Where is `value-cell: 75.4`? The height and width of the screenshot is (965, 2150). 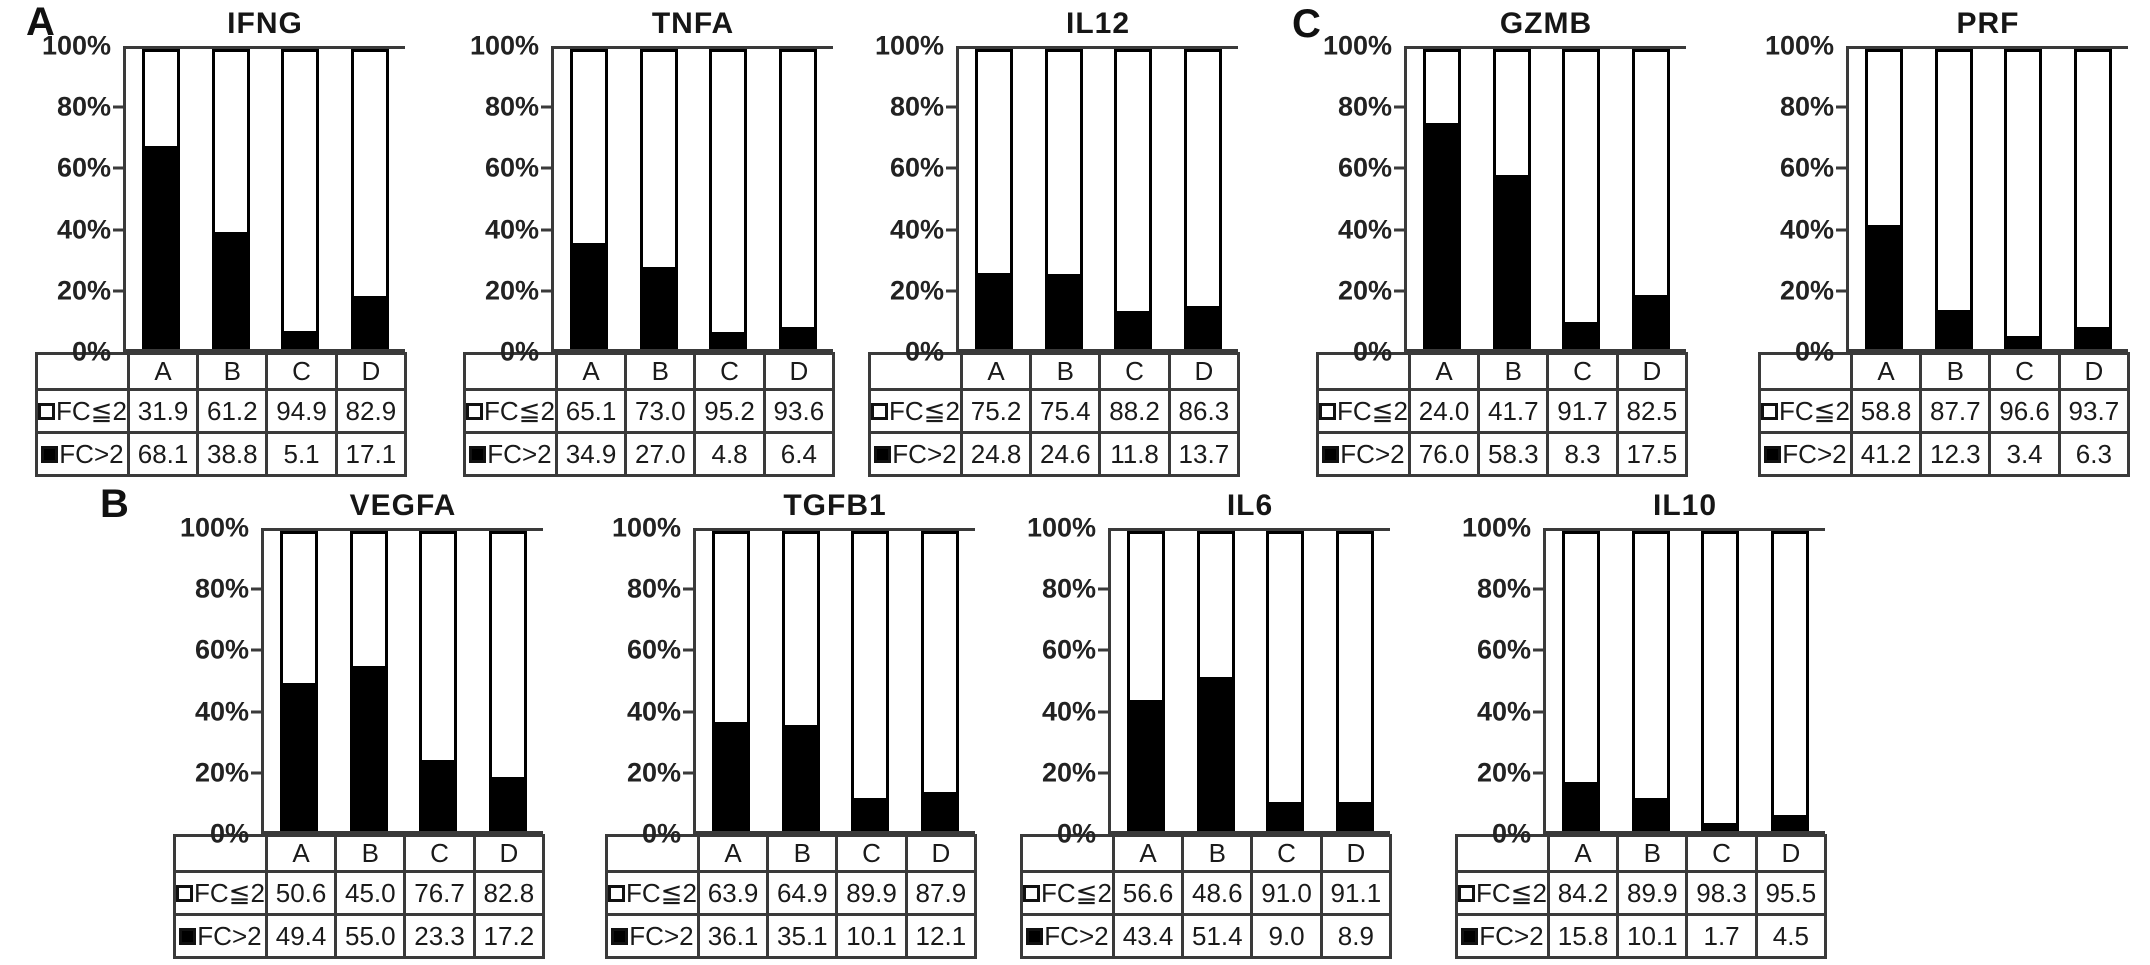 value-cell: 75.4 is located at coordinates (1065, 411).